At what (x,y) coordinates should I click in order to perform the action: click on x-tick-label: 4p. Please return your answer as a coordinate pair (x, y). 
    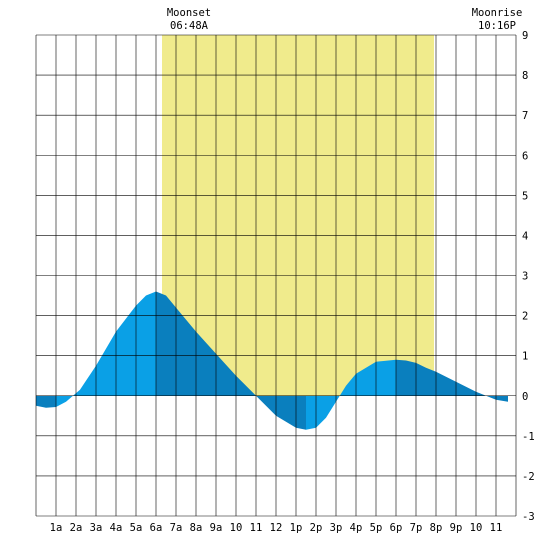
    Looking at the image, I should click on (356, 528).